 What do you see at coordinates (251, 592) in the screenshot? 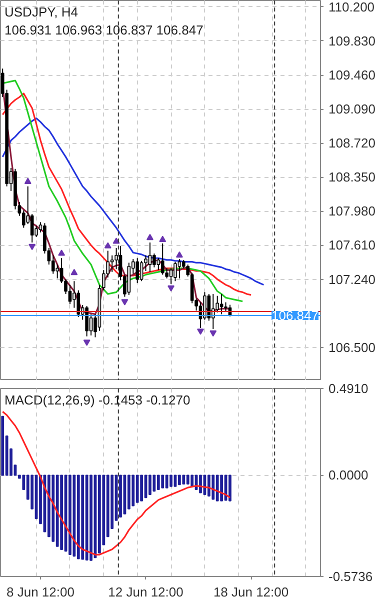
I see `x-tick-label: 18 Jun 12:00` at bounding box center [251, 592].